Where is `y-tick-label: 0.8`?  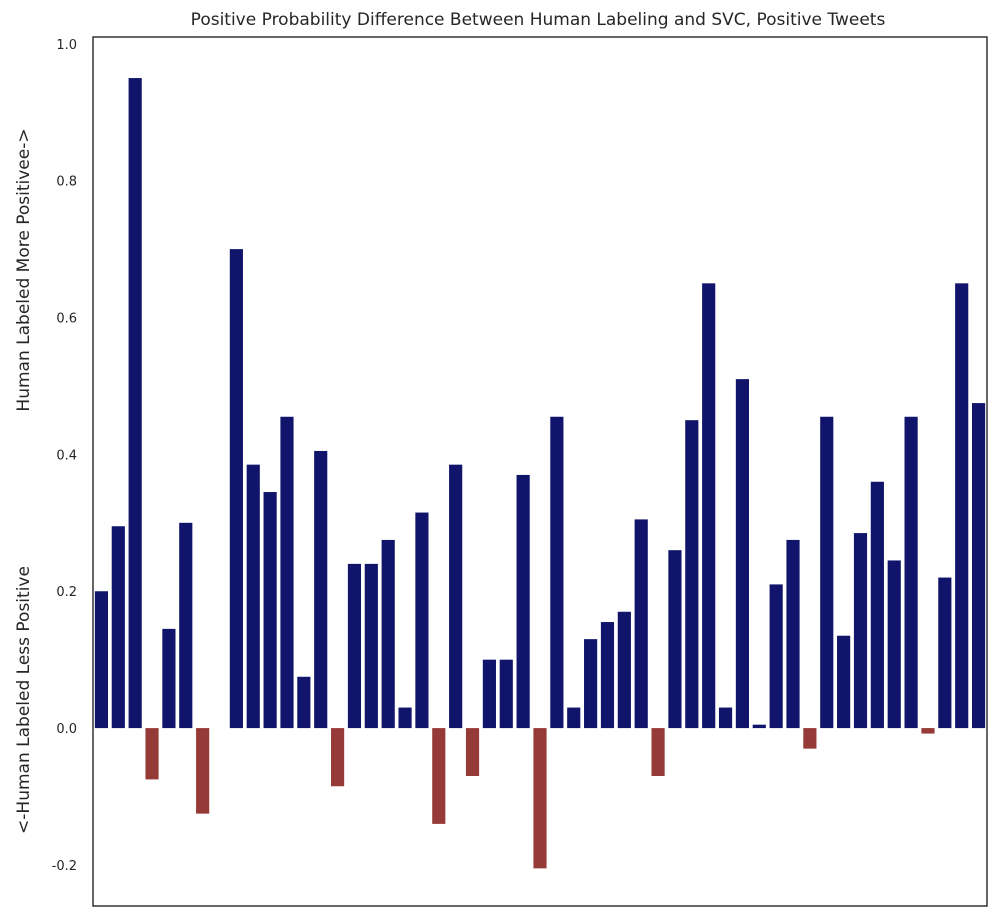 y-tick-label: 0.8 is located at coordinates (66, 182).